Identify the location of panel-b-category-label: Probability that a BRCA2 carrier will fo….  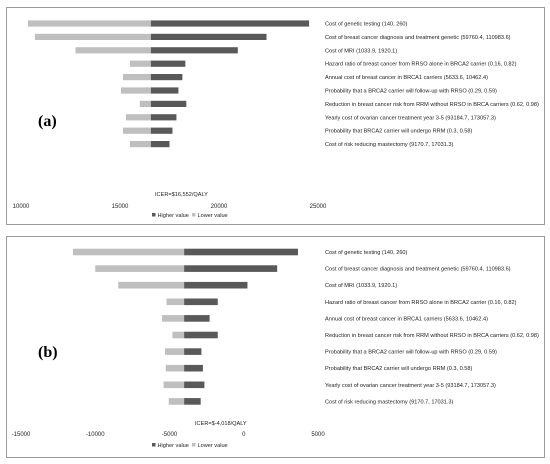
(411, 353).